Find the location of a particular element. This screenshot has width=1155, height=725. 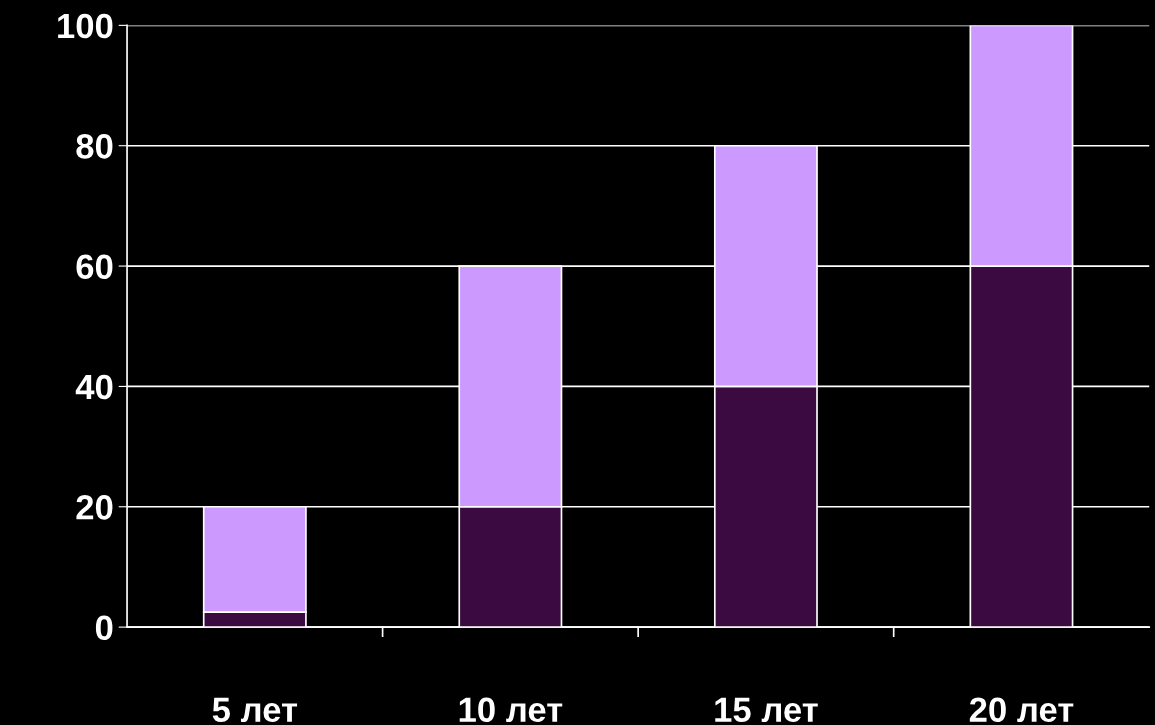

y-tick-label: 20 is located at coordinates (94, 507).